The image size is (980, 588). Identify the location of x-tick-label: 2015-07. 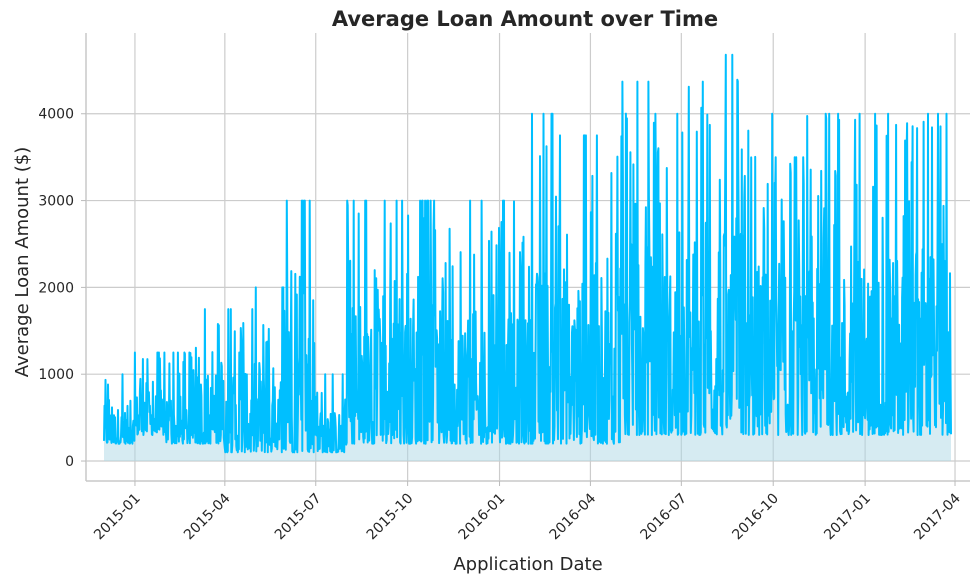
(298, 517).